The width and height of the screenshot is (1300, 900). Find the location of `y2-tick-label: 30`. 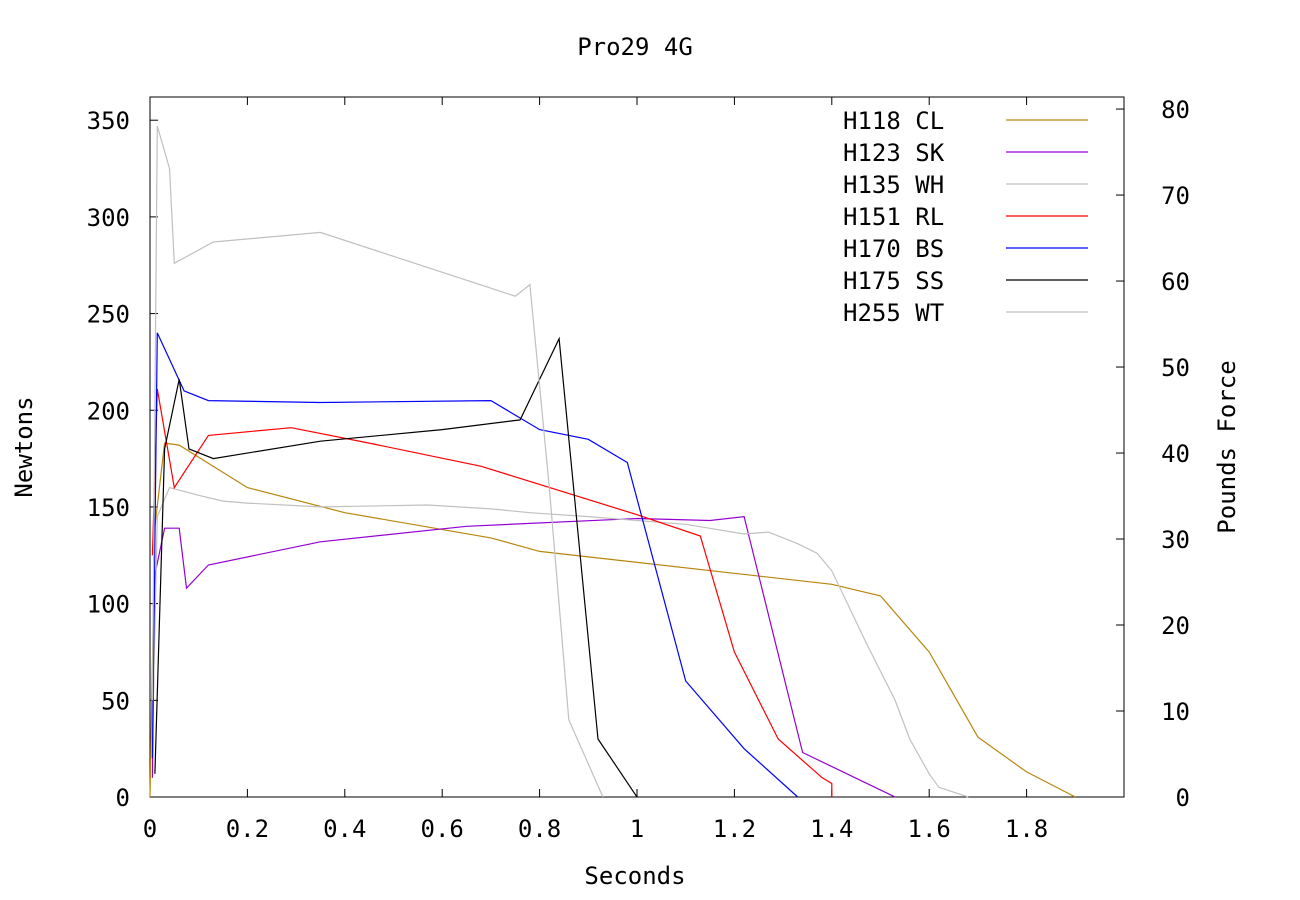

y2-tick-label: 30 is located at coordinates (1175, 540).